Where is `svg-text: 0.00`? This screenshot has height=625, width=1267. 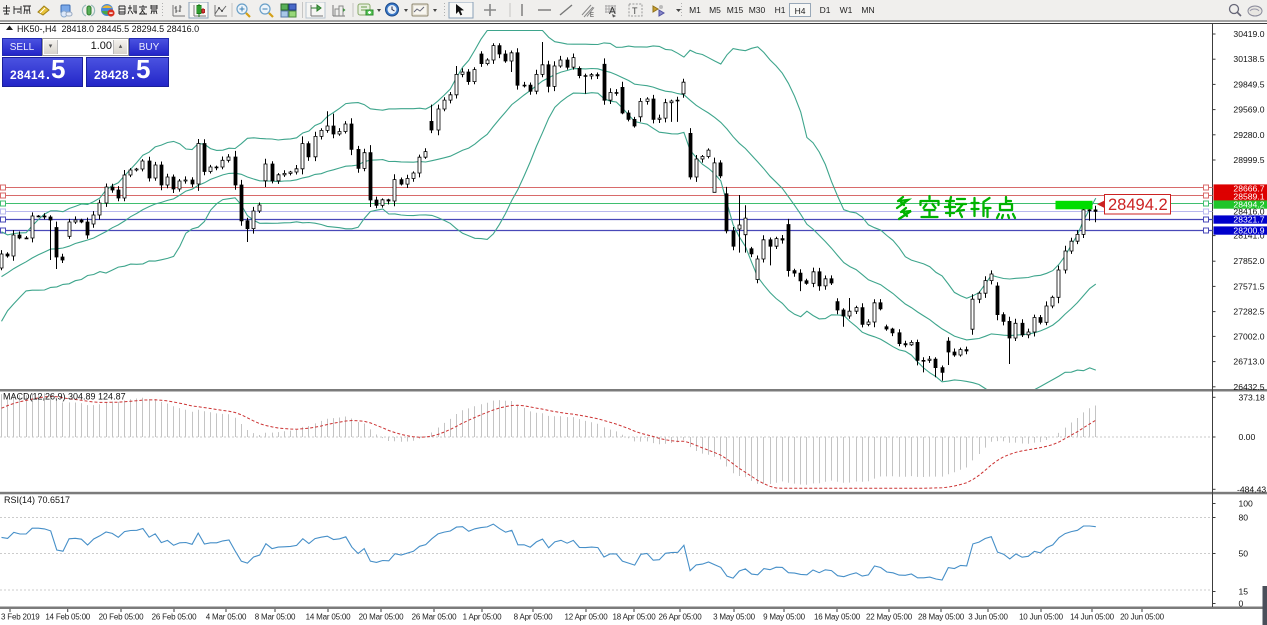
svg-text: 0.00 is located at coordinates (1247, 437).